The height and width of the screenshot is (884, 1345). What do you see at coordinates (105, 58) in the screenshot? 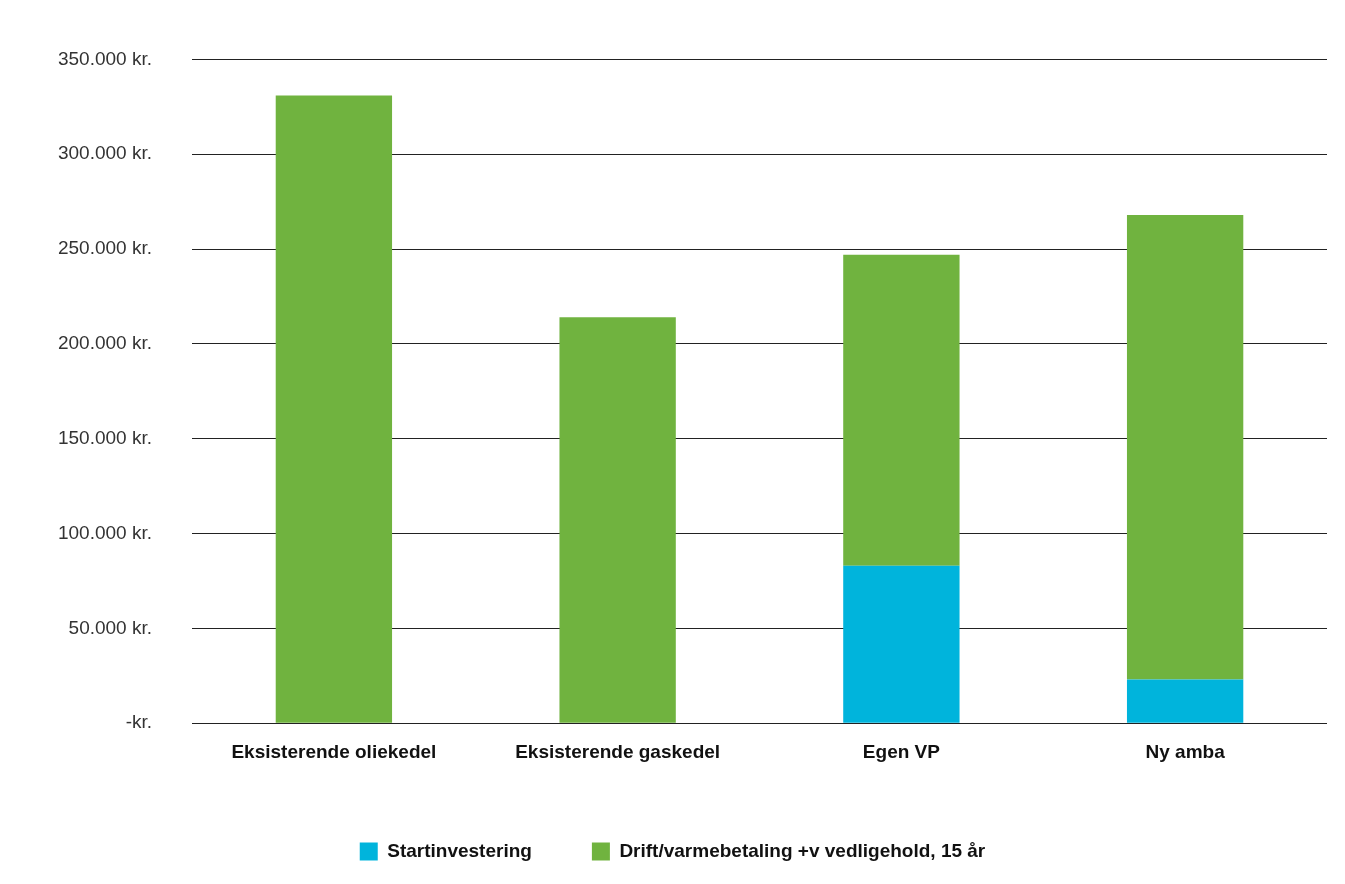
I see `y-tick-label: 350.000 kr.` at bounding box center [105, 58].